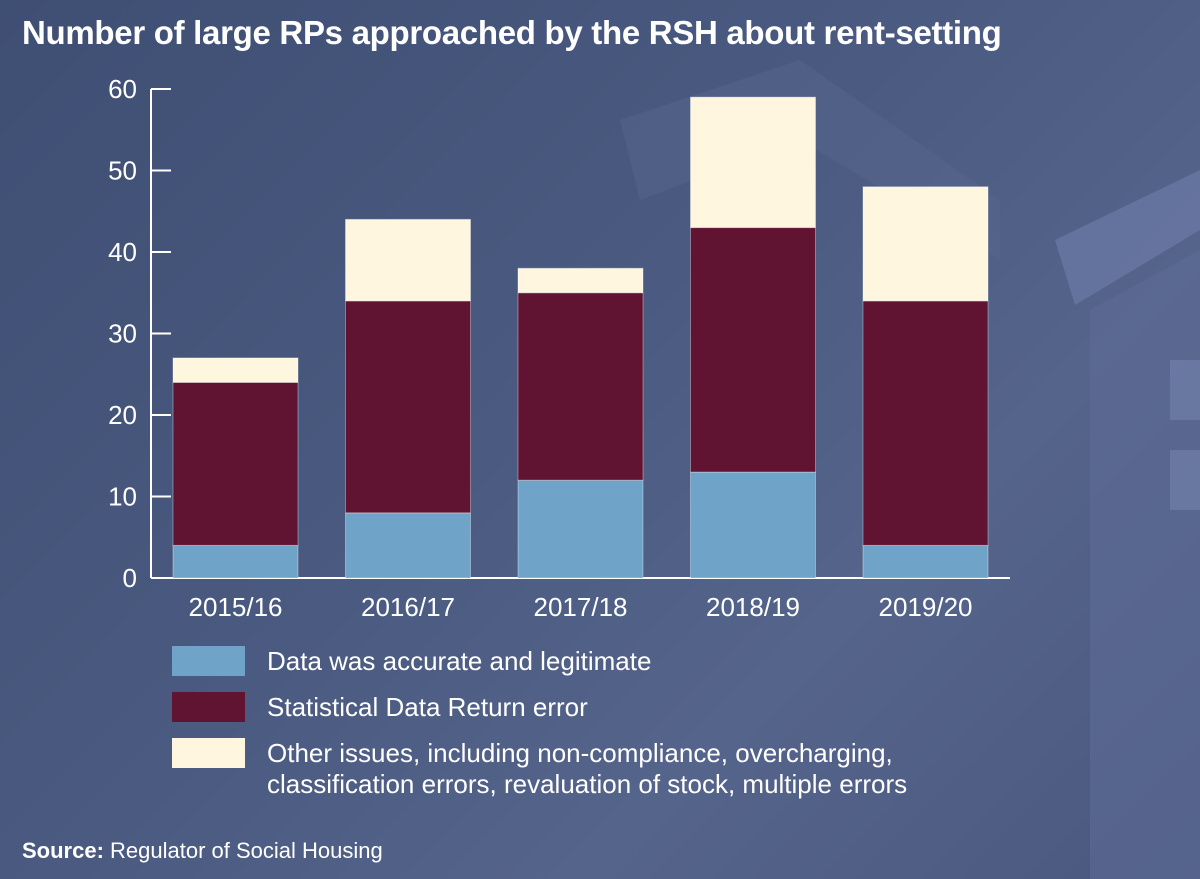 The height and width of the screenshot is (879, 1200). What do you see at coordinates (63, 850) in the screenshot?
I see `source-label: Source:` at bounding box center [63, 850].